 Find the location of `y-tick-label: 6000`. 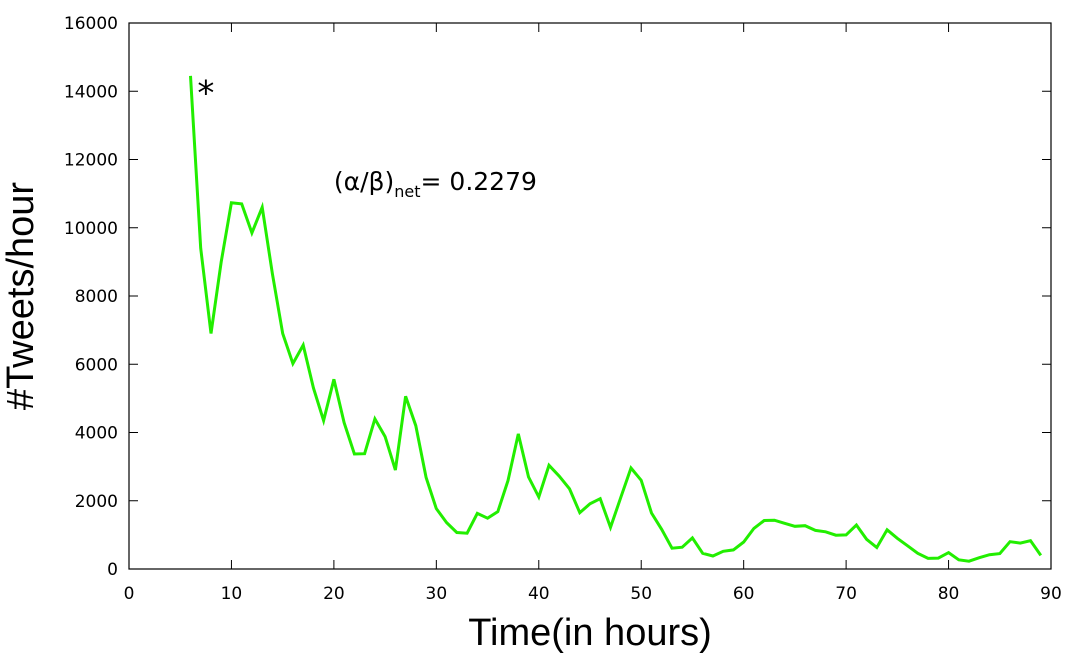

y-tick-label: 6000 is located at coordinates (96, 365).